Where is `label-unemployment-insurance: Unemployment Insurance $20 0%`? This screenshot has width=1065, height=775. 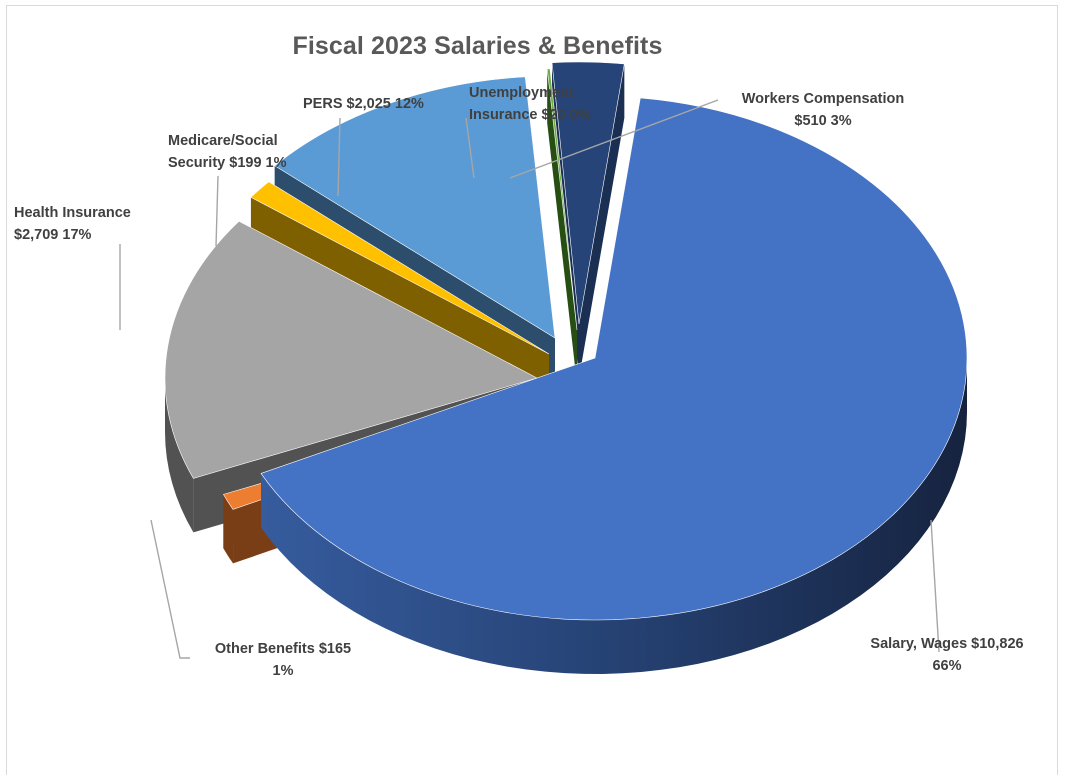 label-unemployment-insurance: Unemployment Insurance $20 0% is located at coordinates (530, 104).